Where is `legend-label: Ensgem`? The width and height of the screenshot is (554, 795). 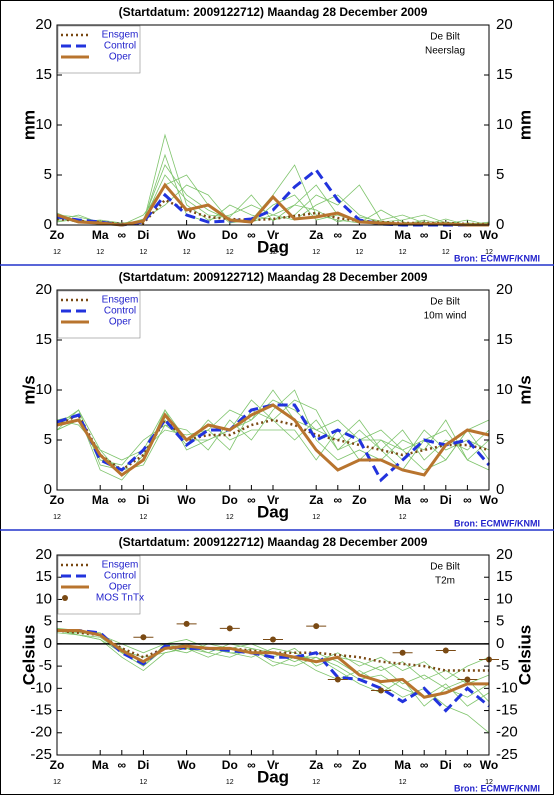 legend-label: Ensgem is located at coordinates (120, 300).